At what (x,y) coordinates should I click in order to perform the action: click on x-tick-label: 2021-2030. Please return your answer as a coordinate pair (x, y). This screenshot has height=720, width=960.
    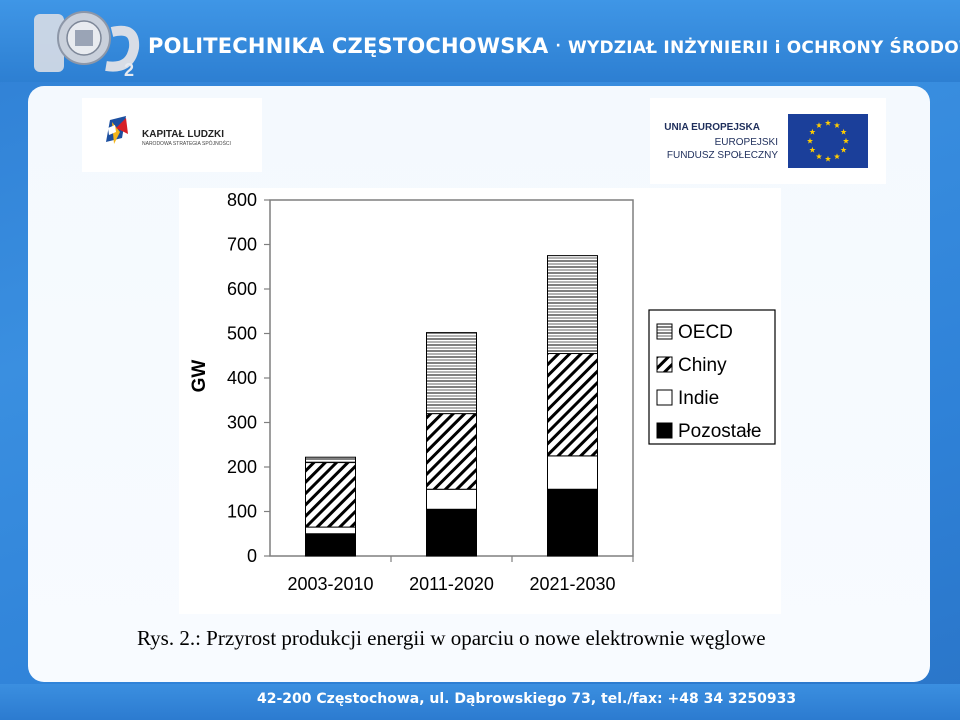
    Looking at the image, I should click on (572, 584).